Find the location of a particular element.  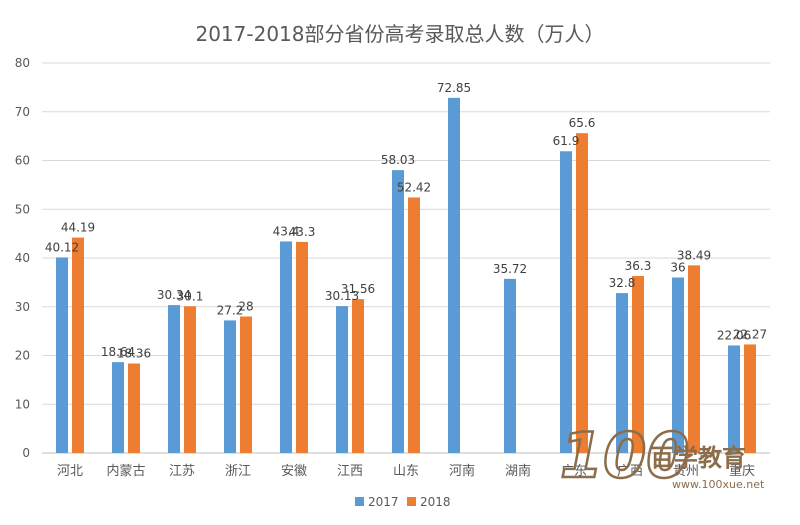

x-category-label: 浙江 is located at coordinates (238, 471).